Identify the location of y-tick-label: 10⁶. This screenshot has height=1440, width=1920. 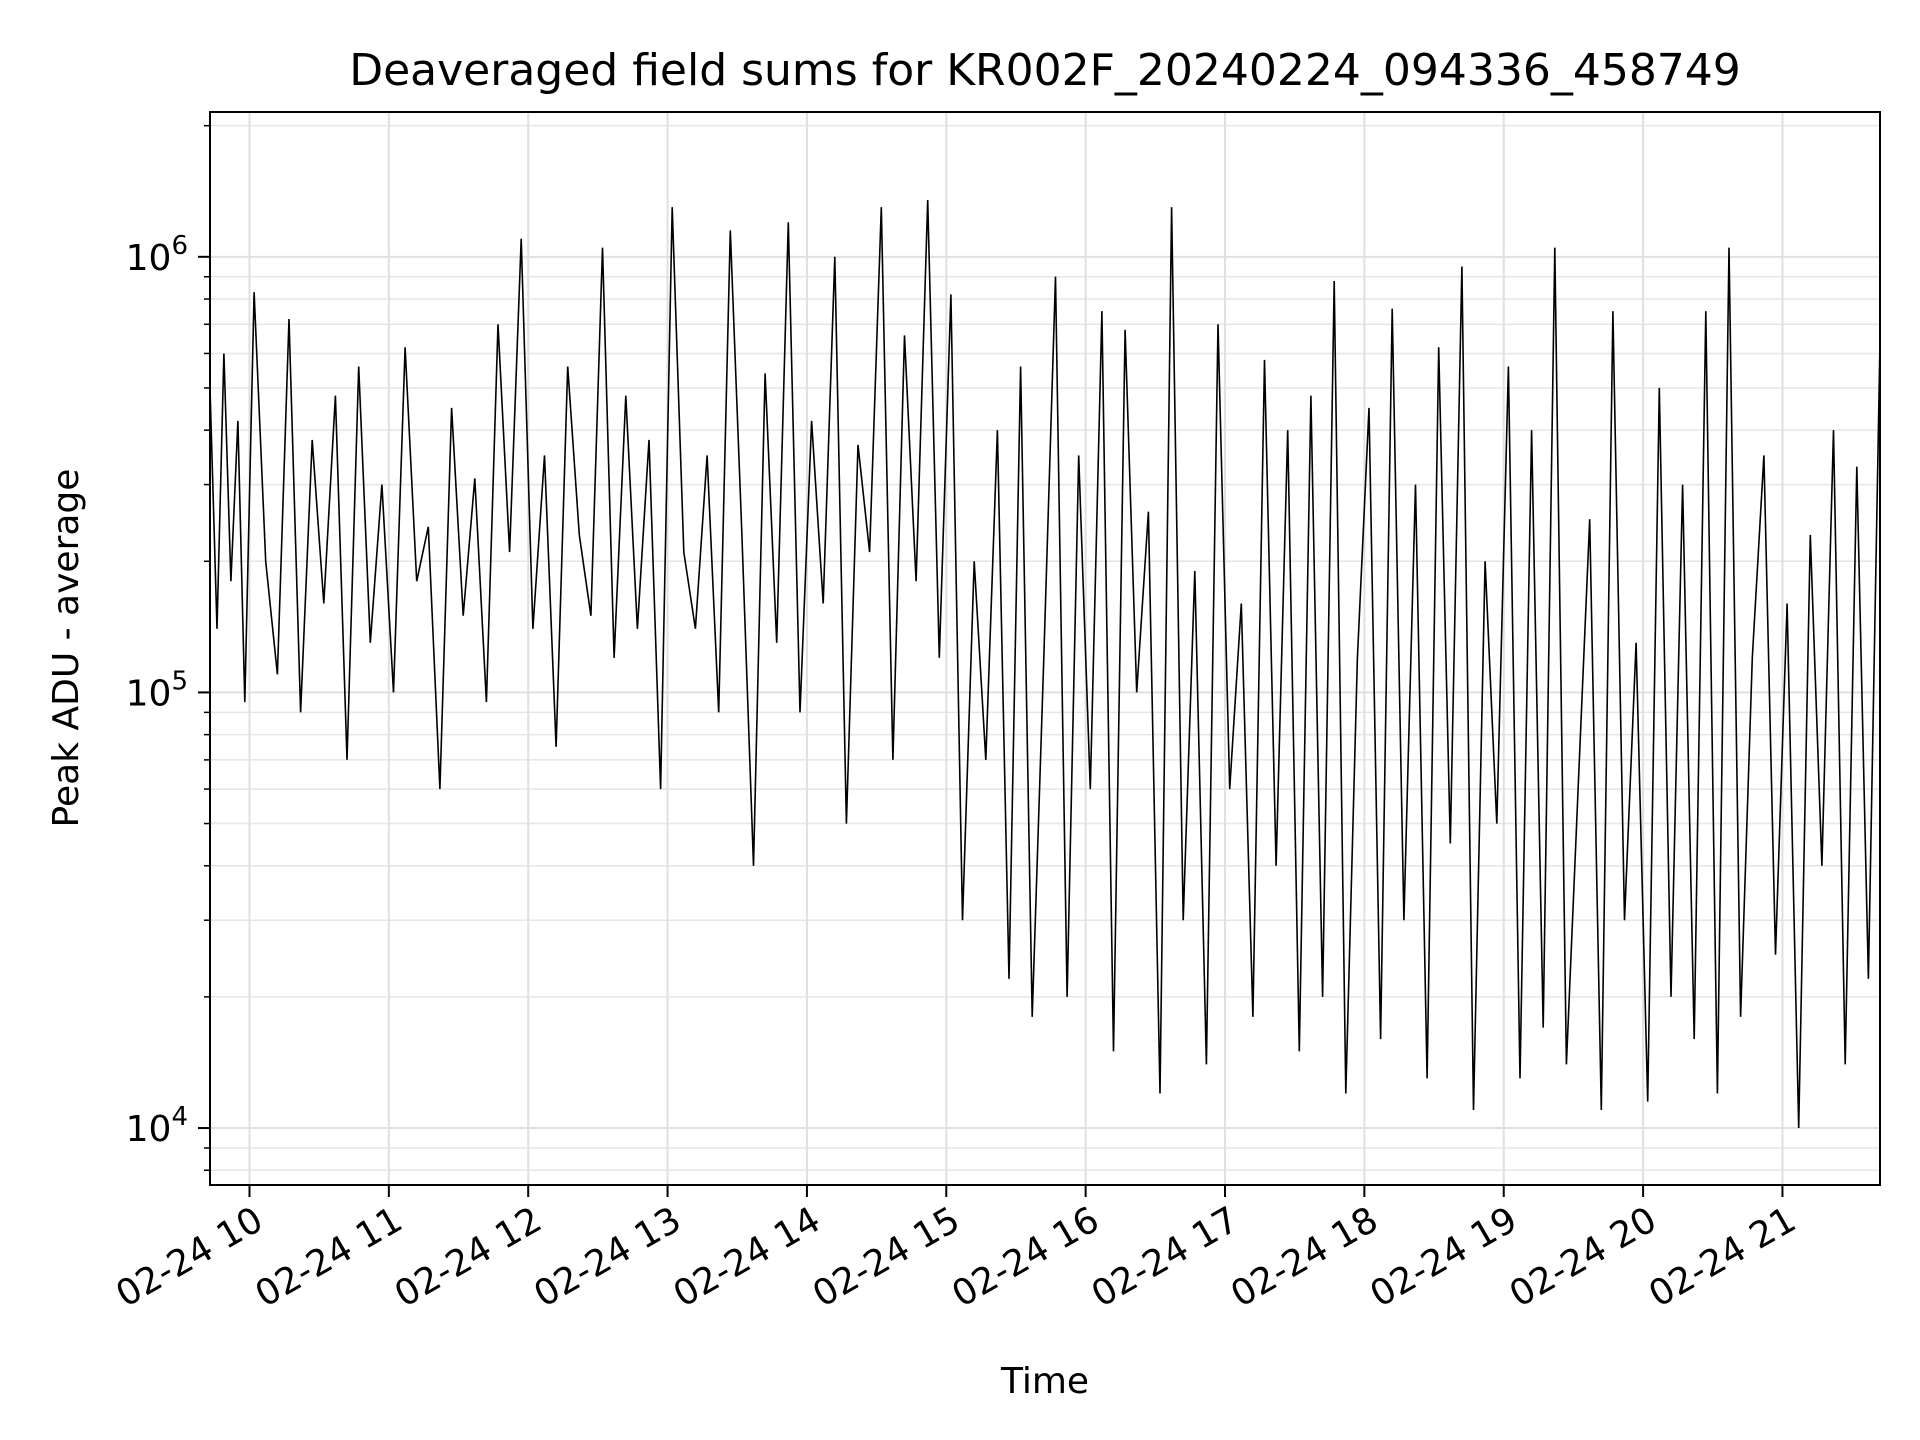
(157, 255).